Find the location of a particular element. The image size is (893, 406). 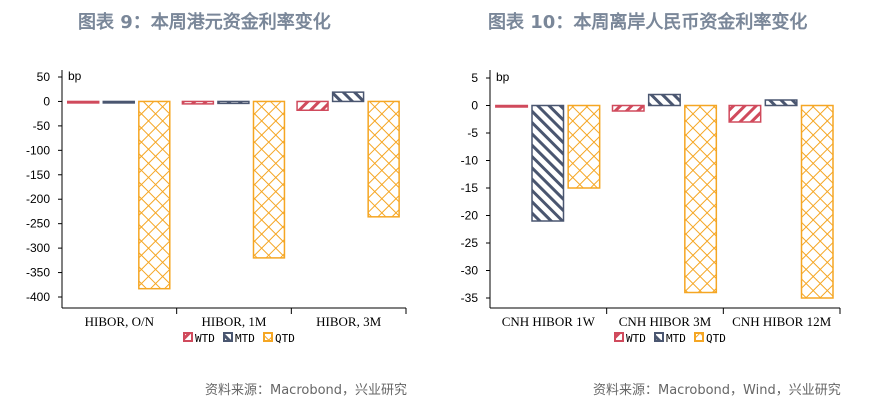

y-tick-label: -100 is located at coordinates (38, 150).